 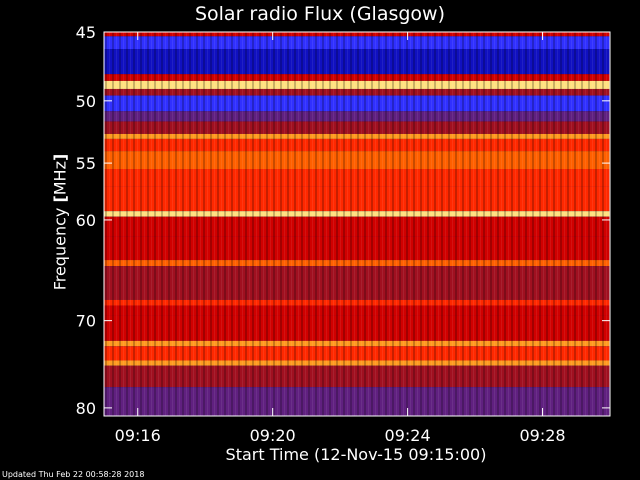 I want to click on y-tick-label: 80, so click(x=86, y=408).